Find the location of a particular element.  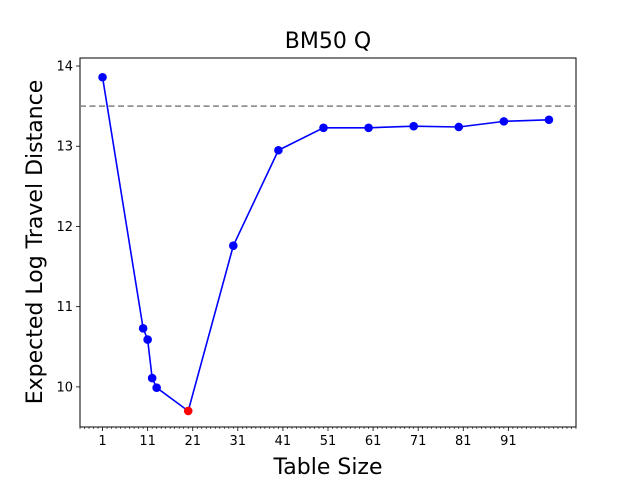

y-tick-label: 13 is located at coordinates (64, 147).